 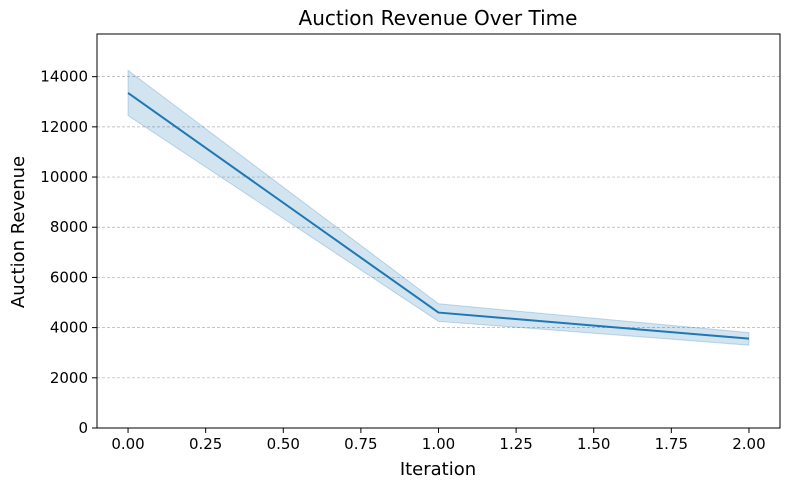 I want to click on y-tick-label: 6000, so click(x=69, y=277).